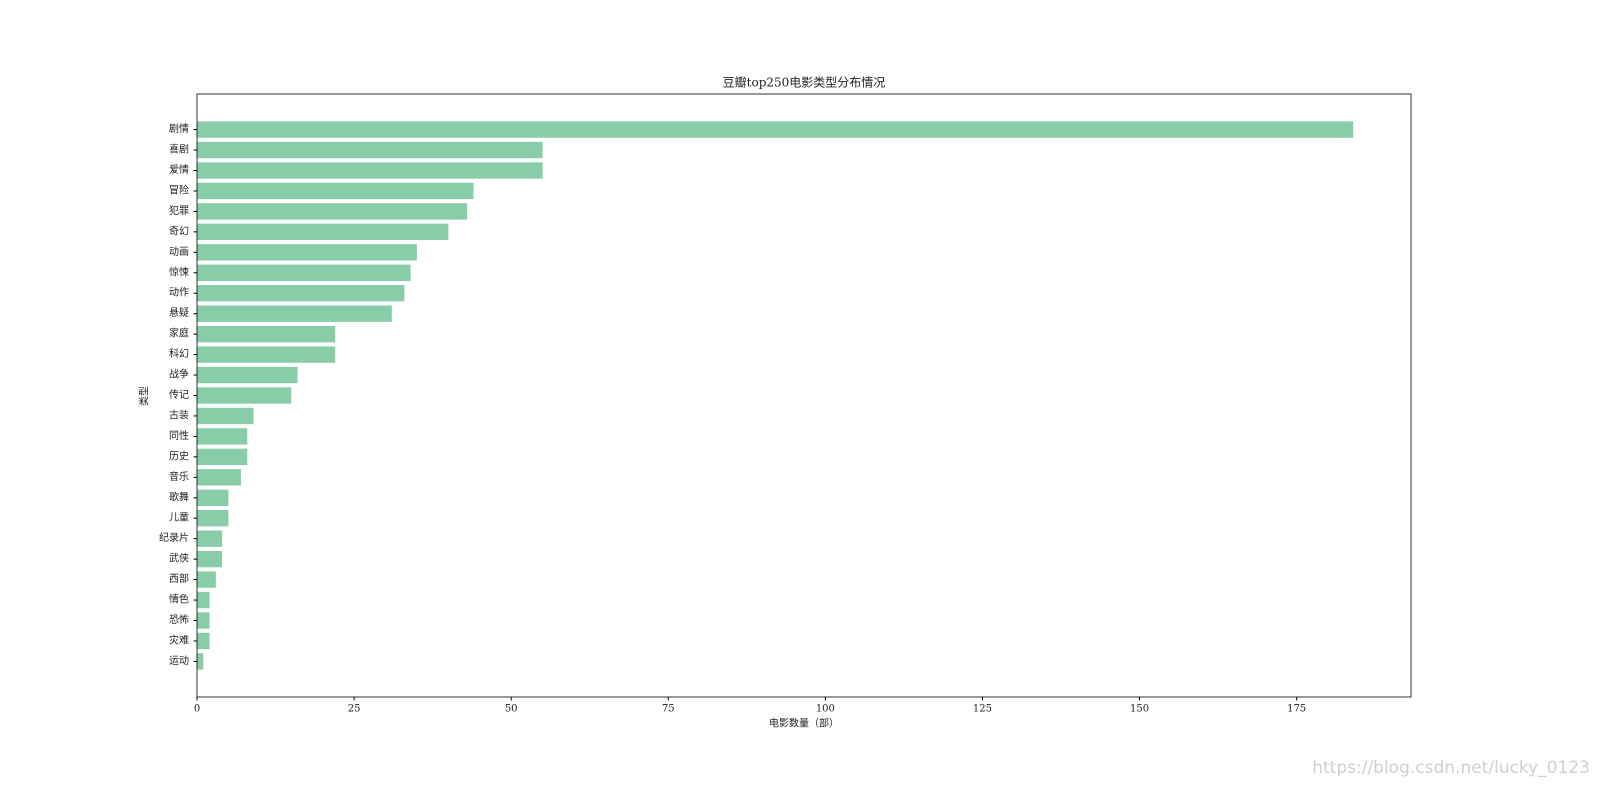  What do you see at coordinates (179, 230) in the screenshot?
I see `y-tick-label: 奇幻` at bounding box center [179, 230].